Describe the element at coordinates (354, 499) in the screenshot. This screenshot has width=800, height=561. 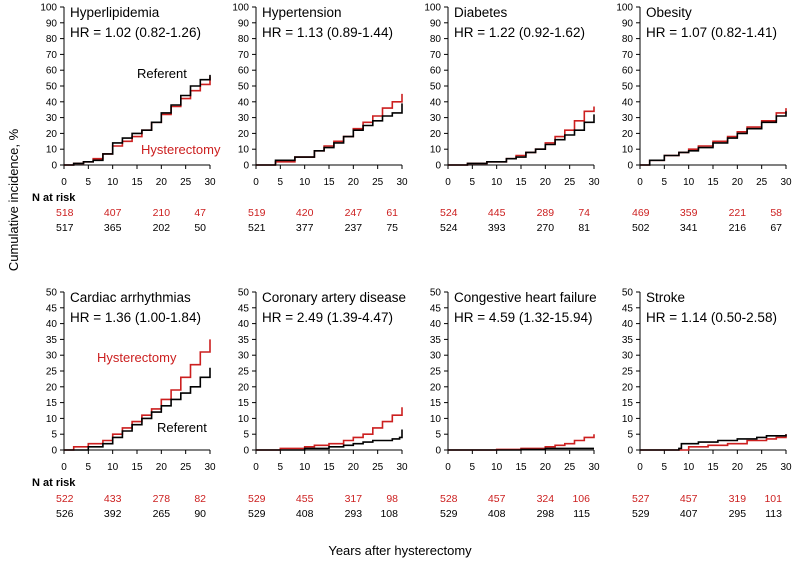
I see `risk-count-hysterectomy: 317` at that location.